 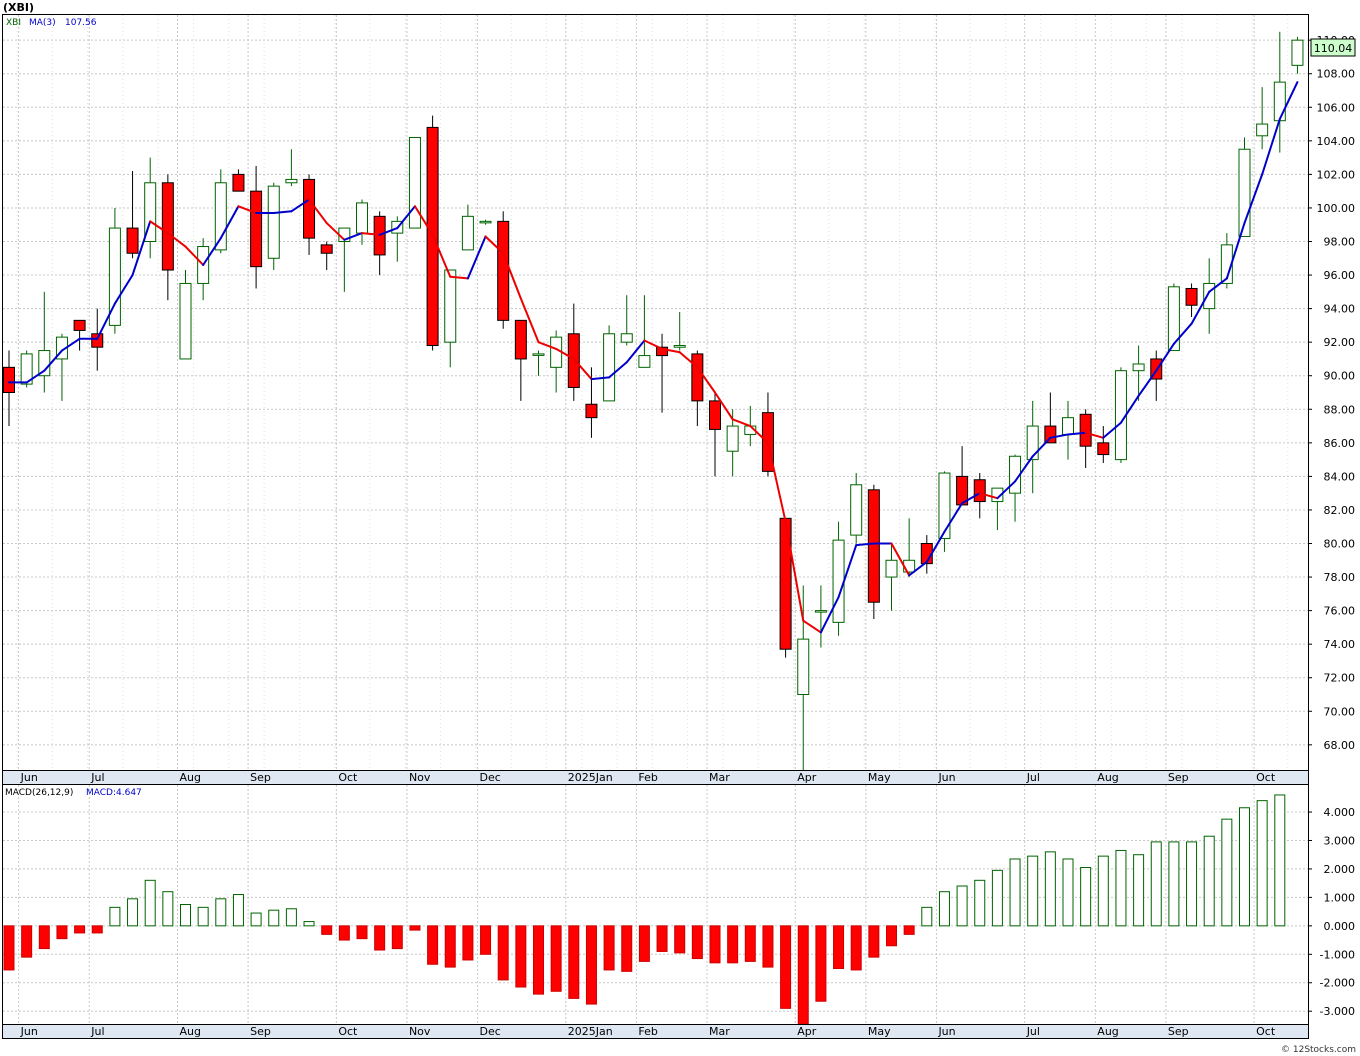 I want to click on price-y-tick-label: 106.00, so click(x=1336, y=107).